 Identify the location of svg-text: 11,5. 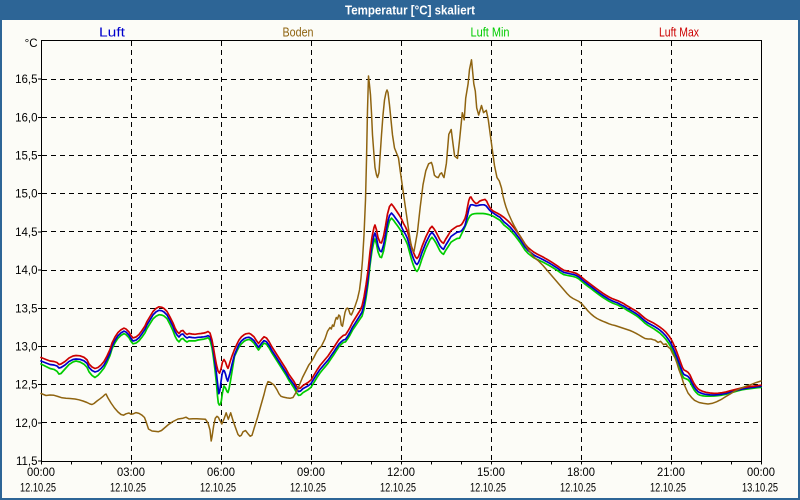
(27, 462).